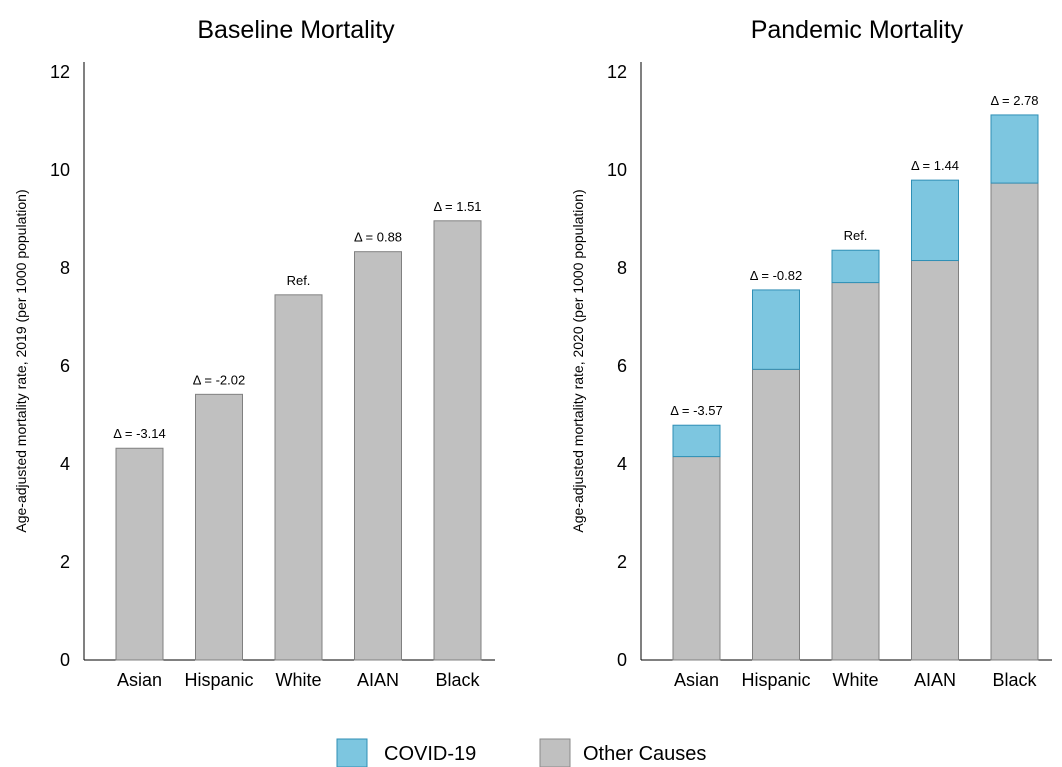 This screenshot has height=767, width=1062. Describe the element at coordinates (696, 441) in the screenshot. I see `covid-bar-asian` at that location.